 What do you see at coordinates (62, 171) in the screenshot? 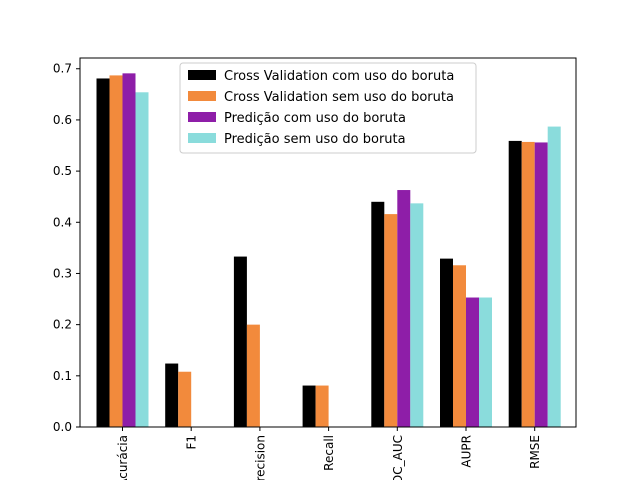
I see `y-tick-label: 0.5` at bounding box center [62, 171].